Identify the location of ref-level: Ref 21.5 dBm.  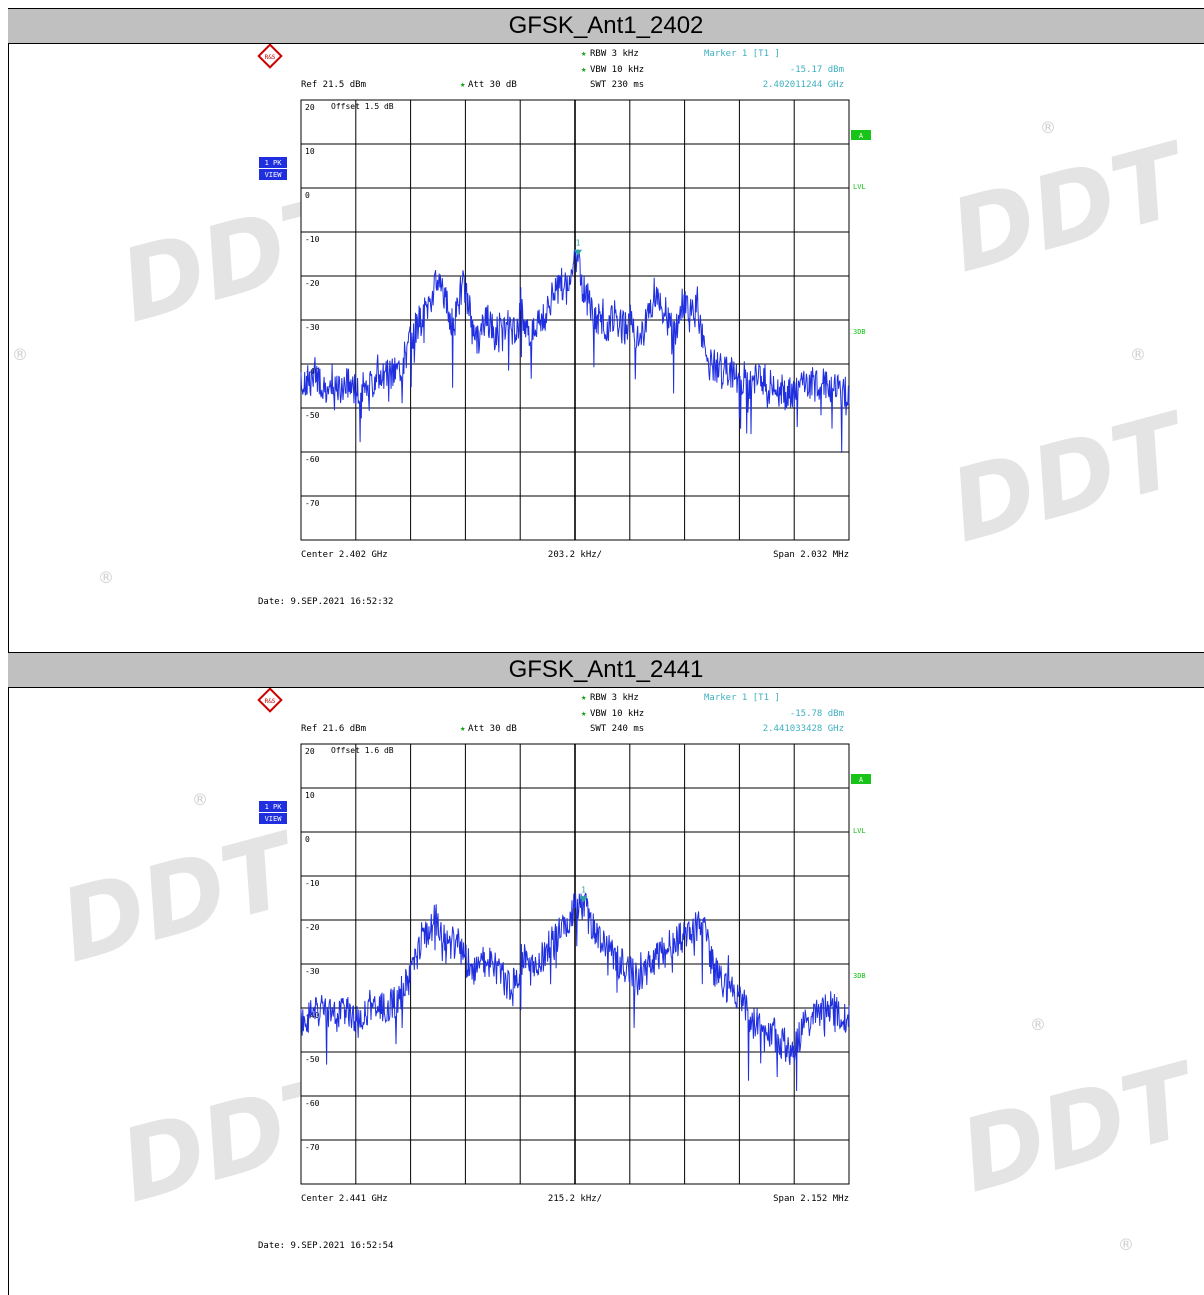
(333, 85).